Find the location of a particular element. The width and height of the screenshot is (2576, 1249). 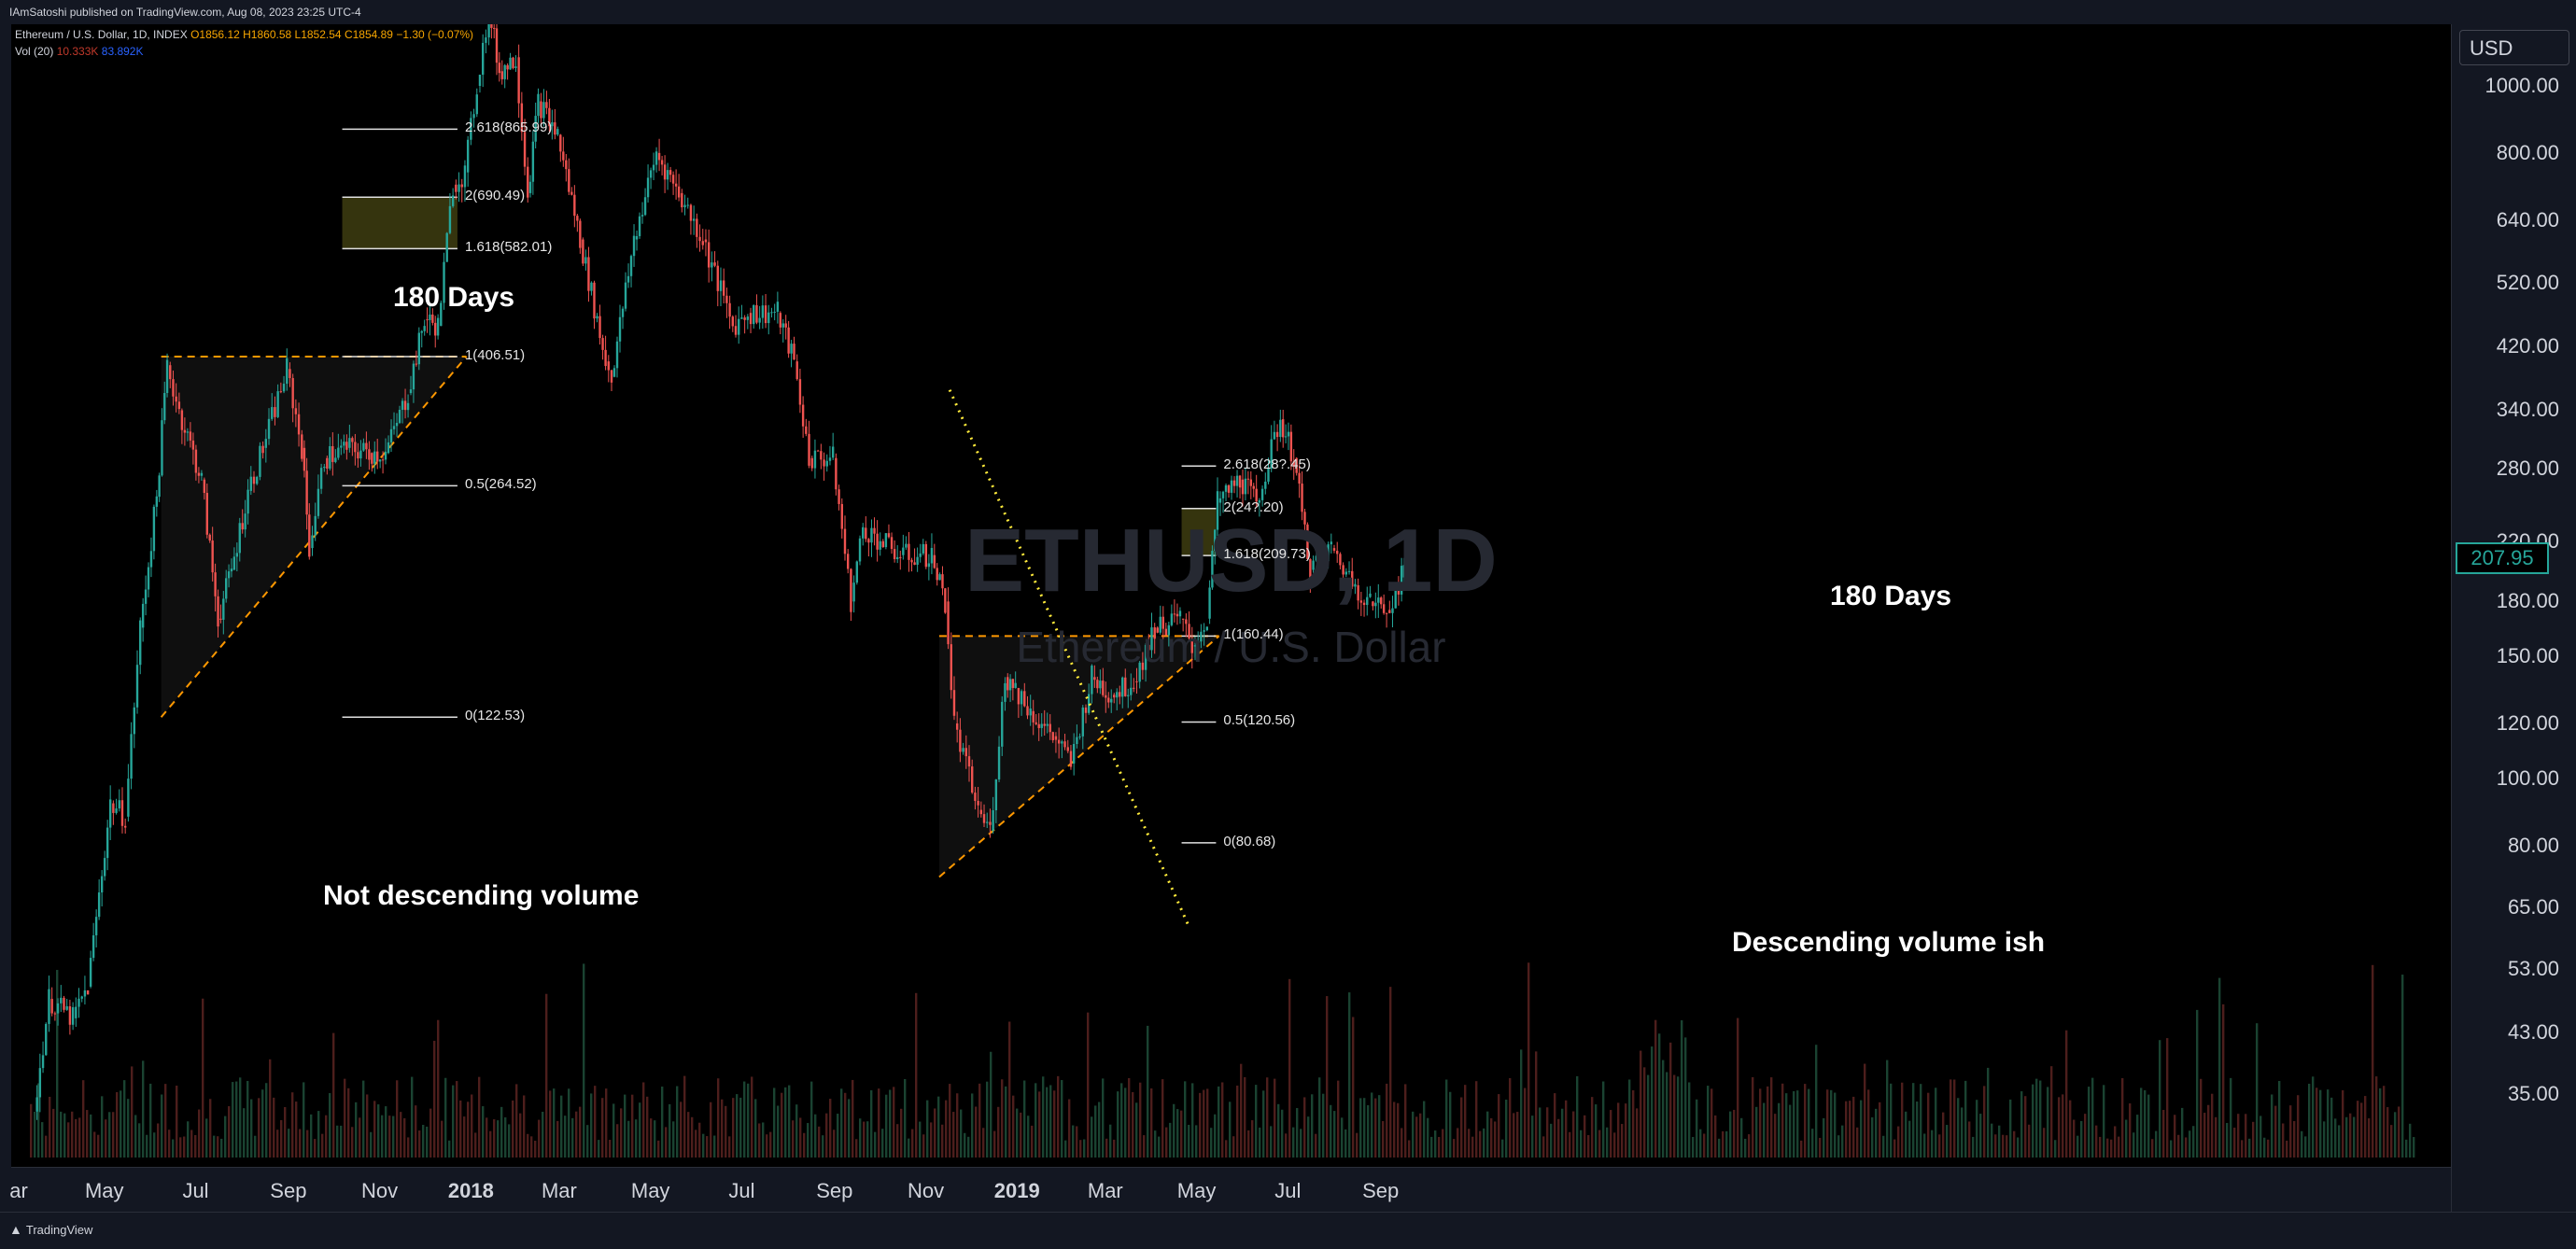

currency-button: USD is located at coordinates (2514, 47).